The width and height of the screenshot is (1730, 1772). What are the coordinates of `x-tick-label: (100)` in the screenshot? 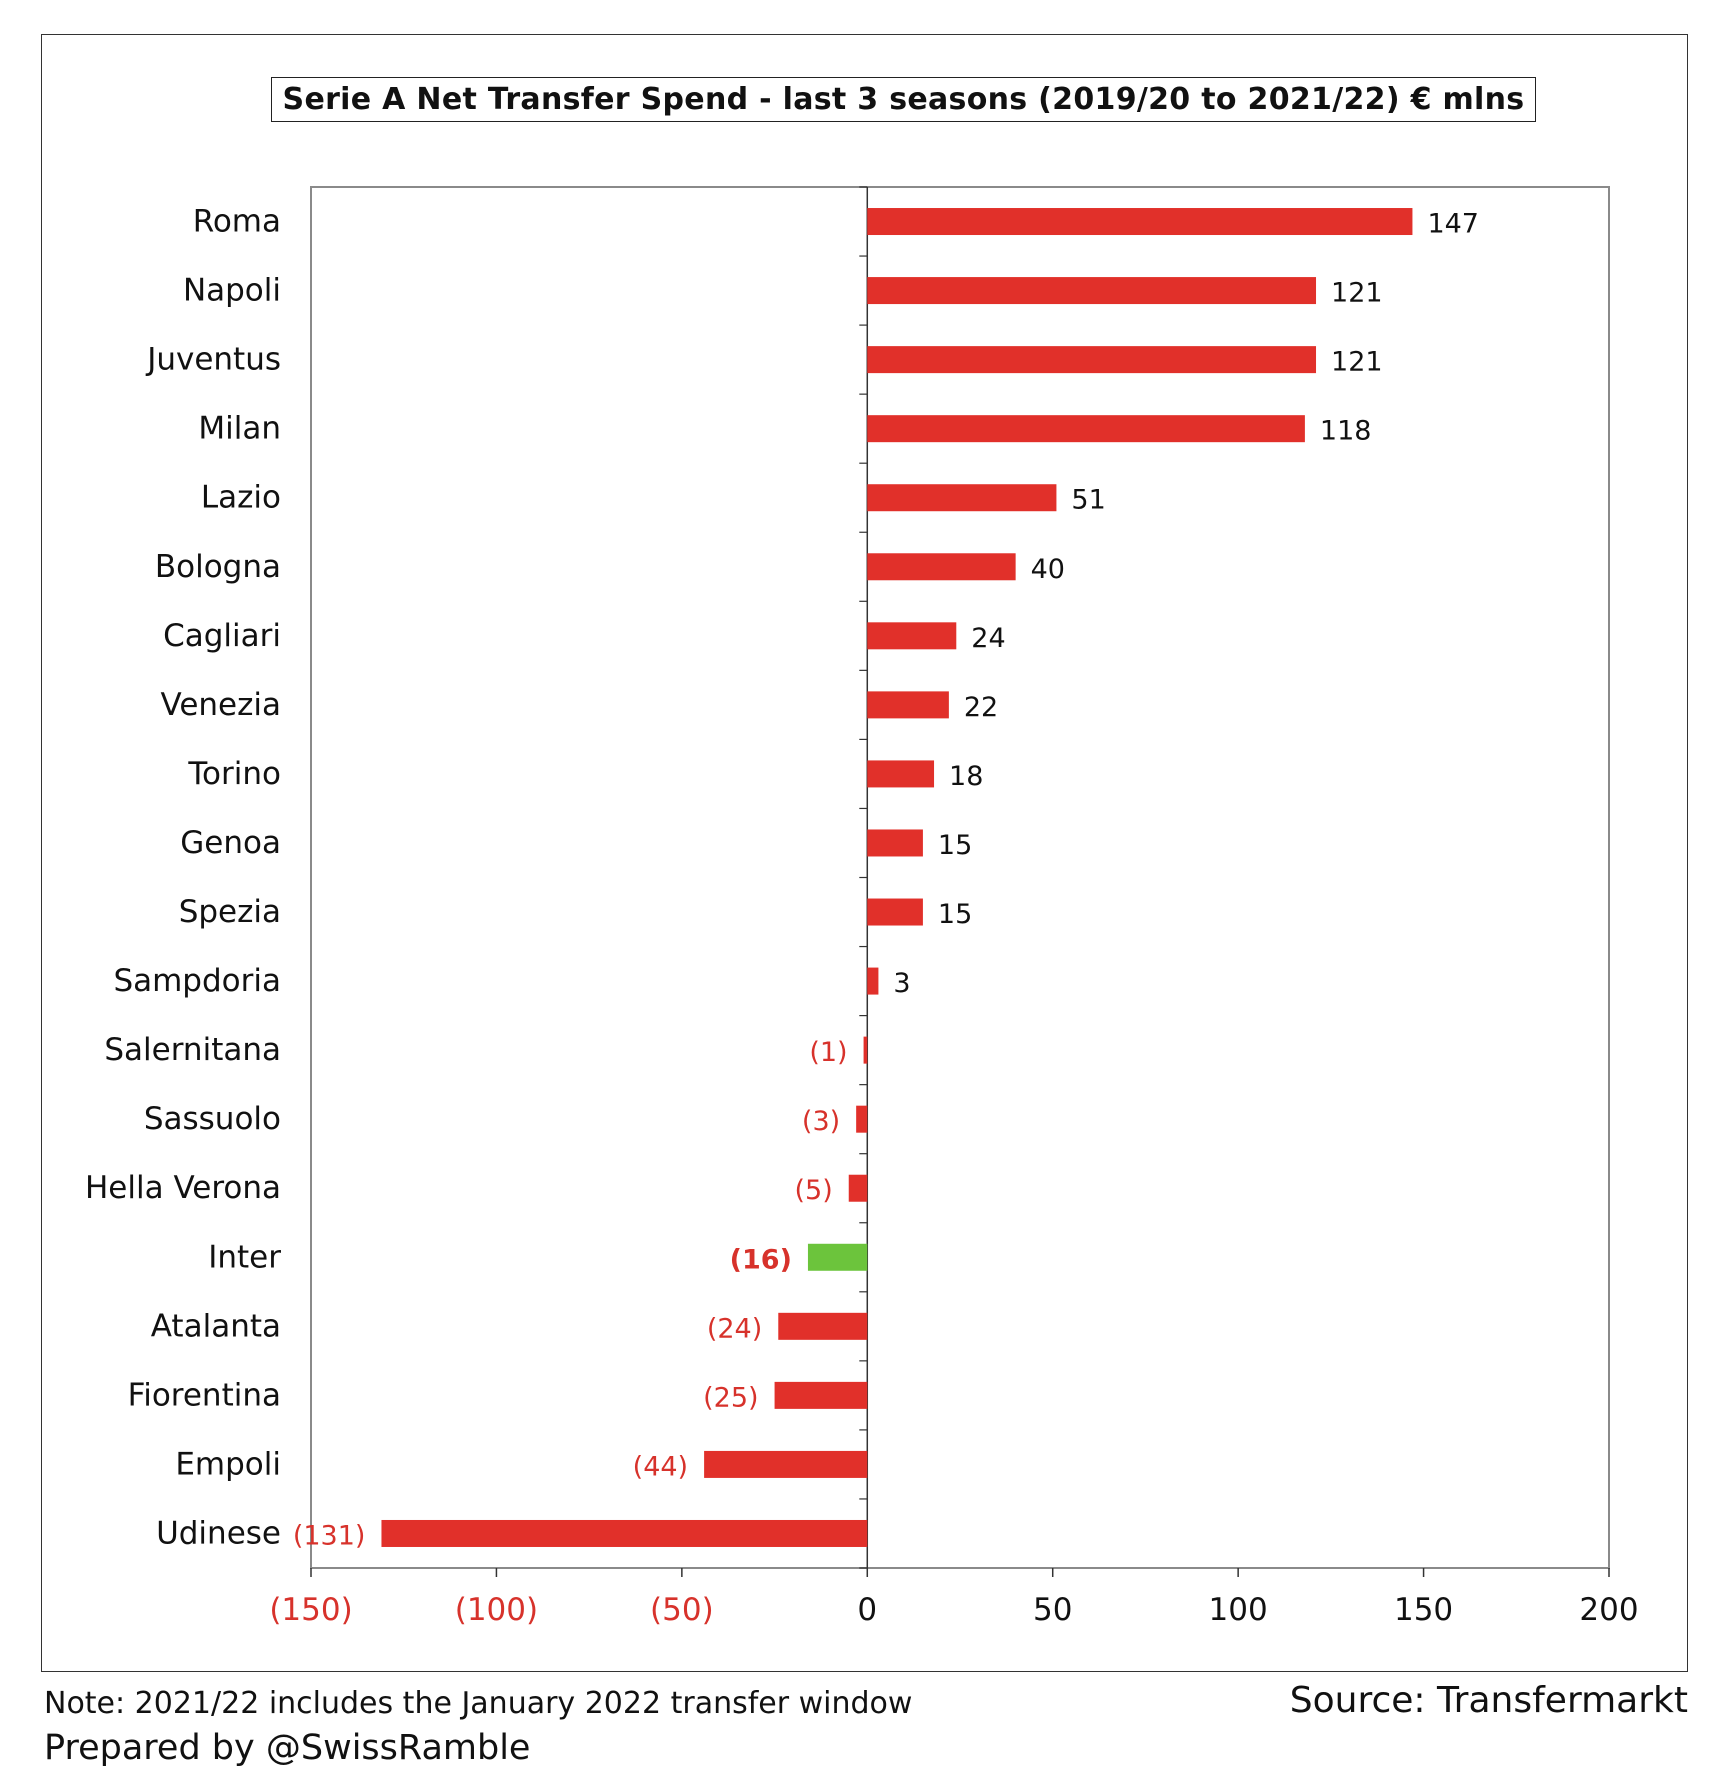 It's located at (496, 1610).